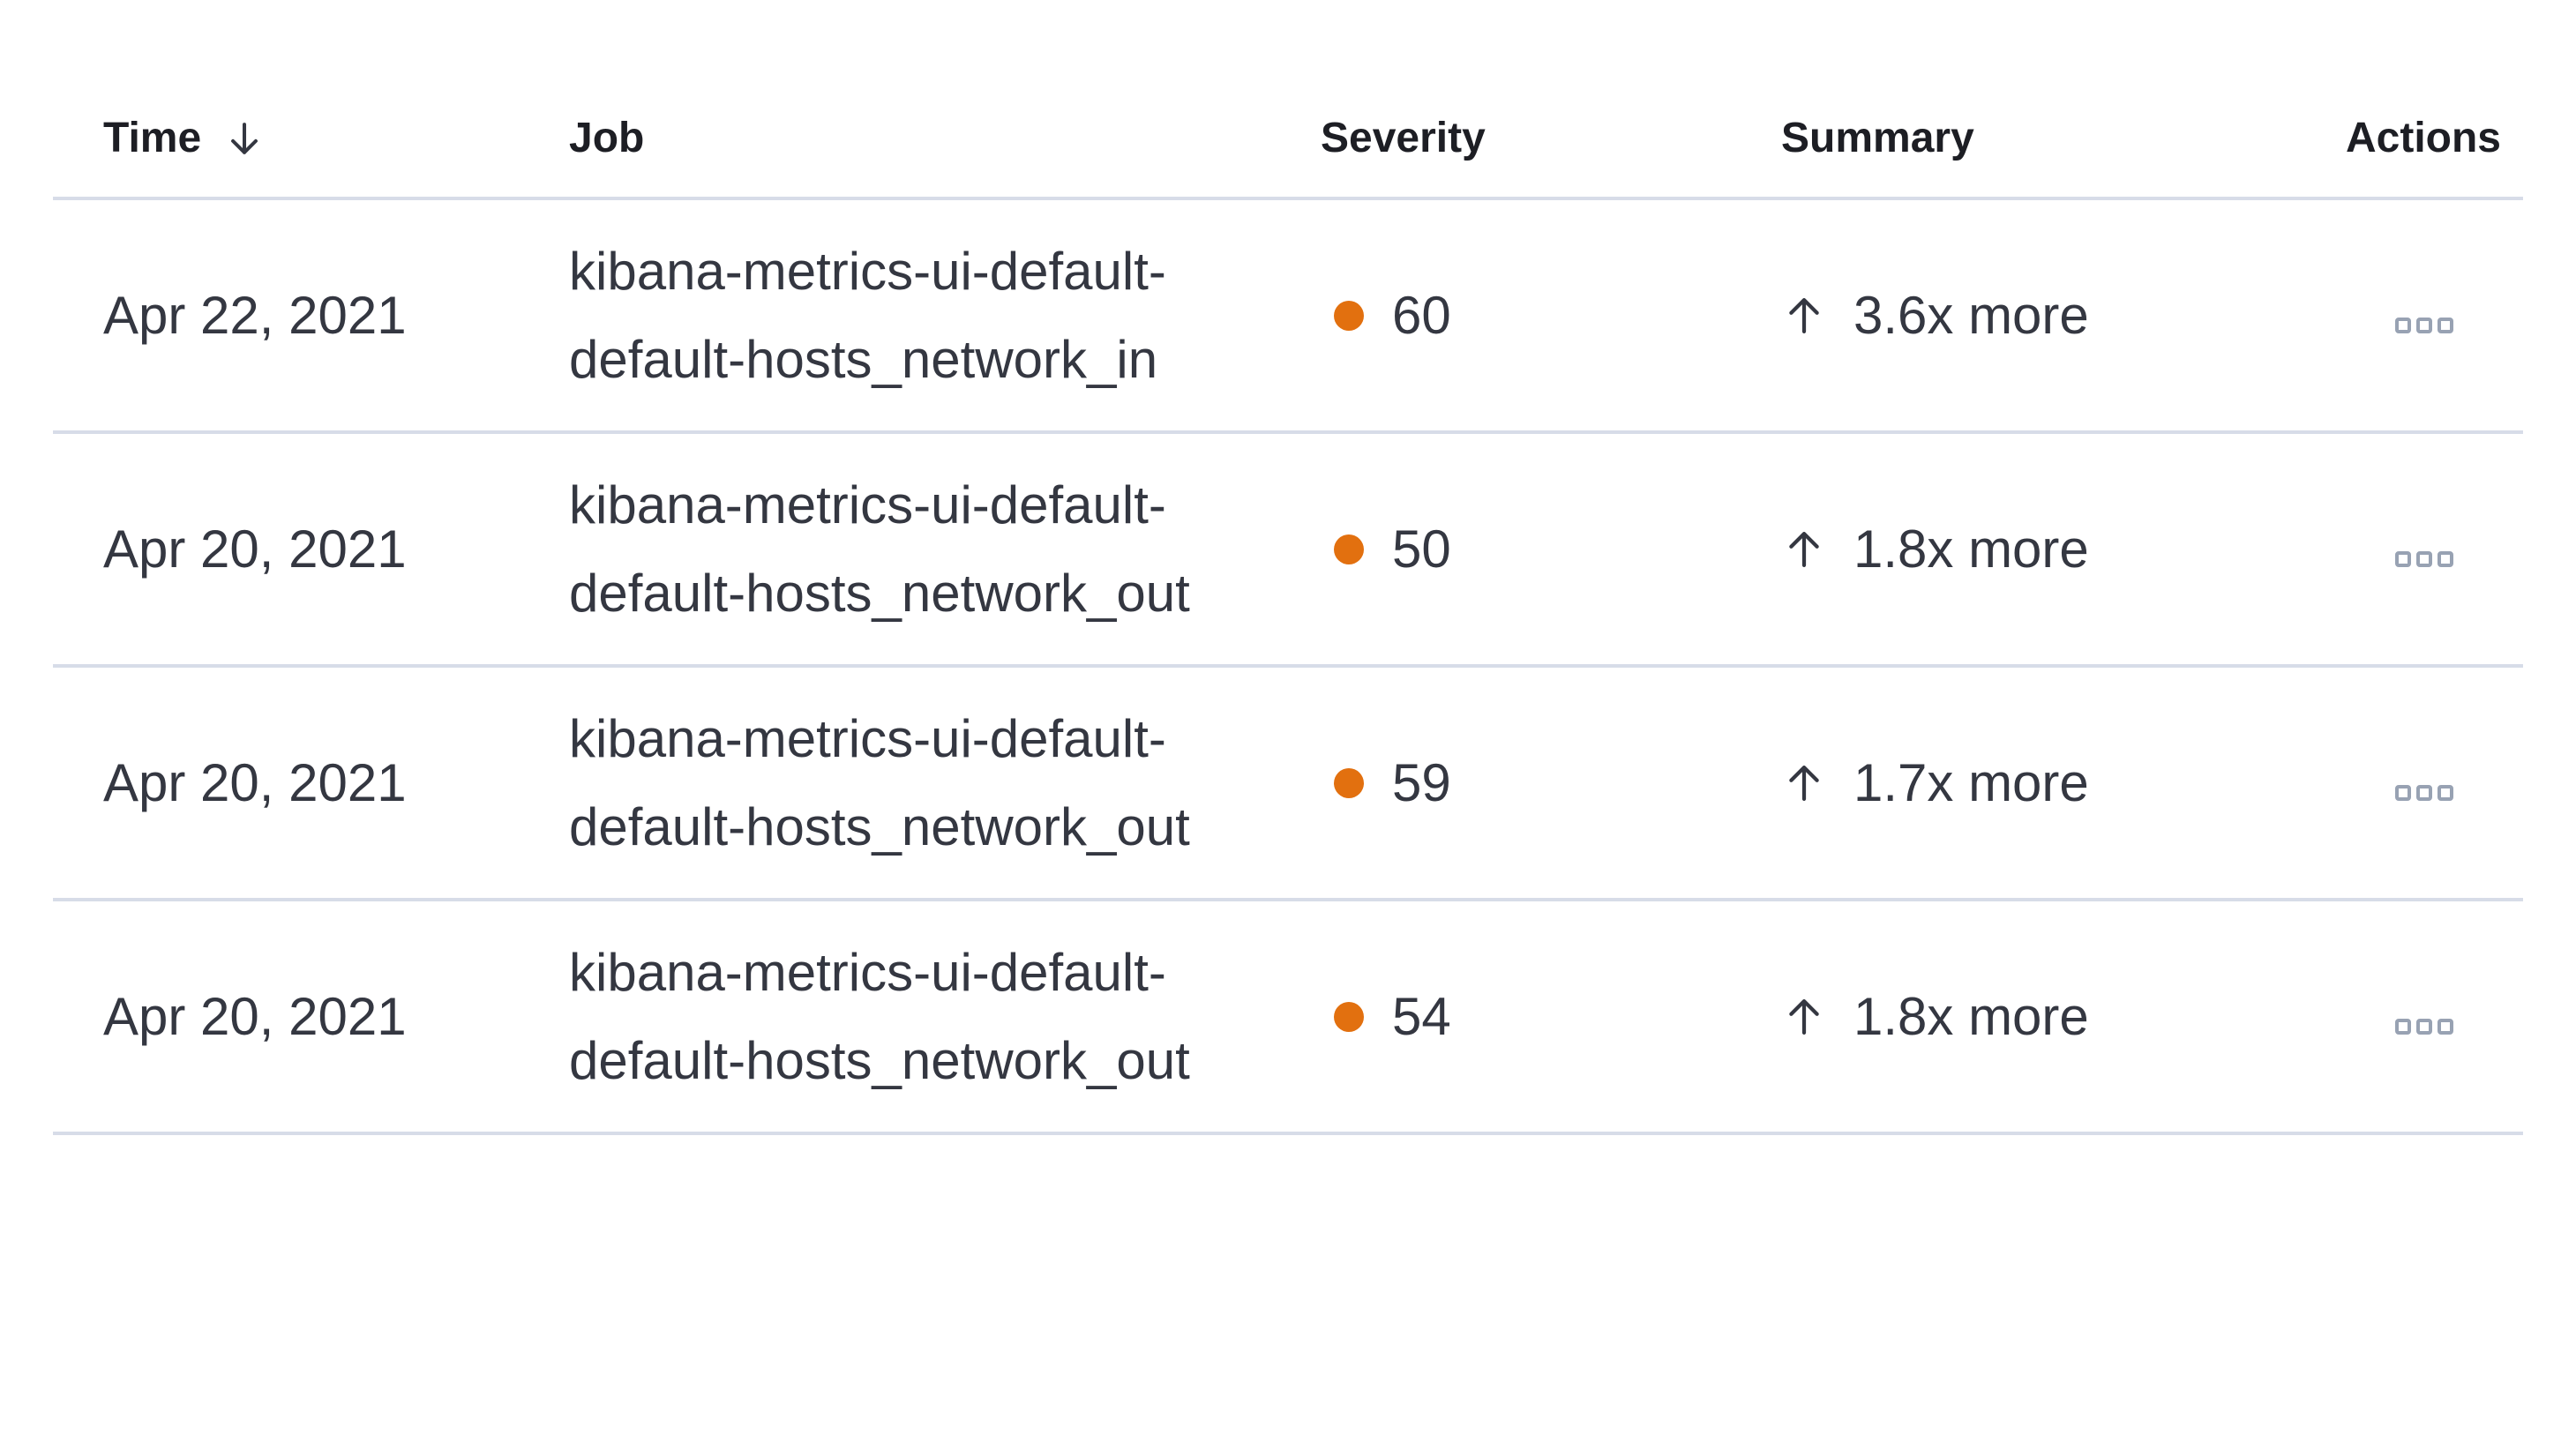  I want to click on severity-cell: 60, so click(1501, 316).